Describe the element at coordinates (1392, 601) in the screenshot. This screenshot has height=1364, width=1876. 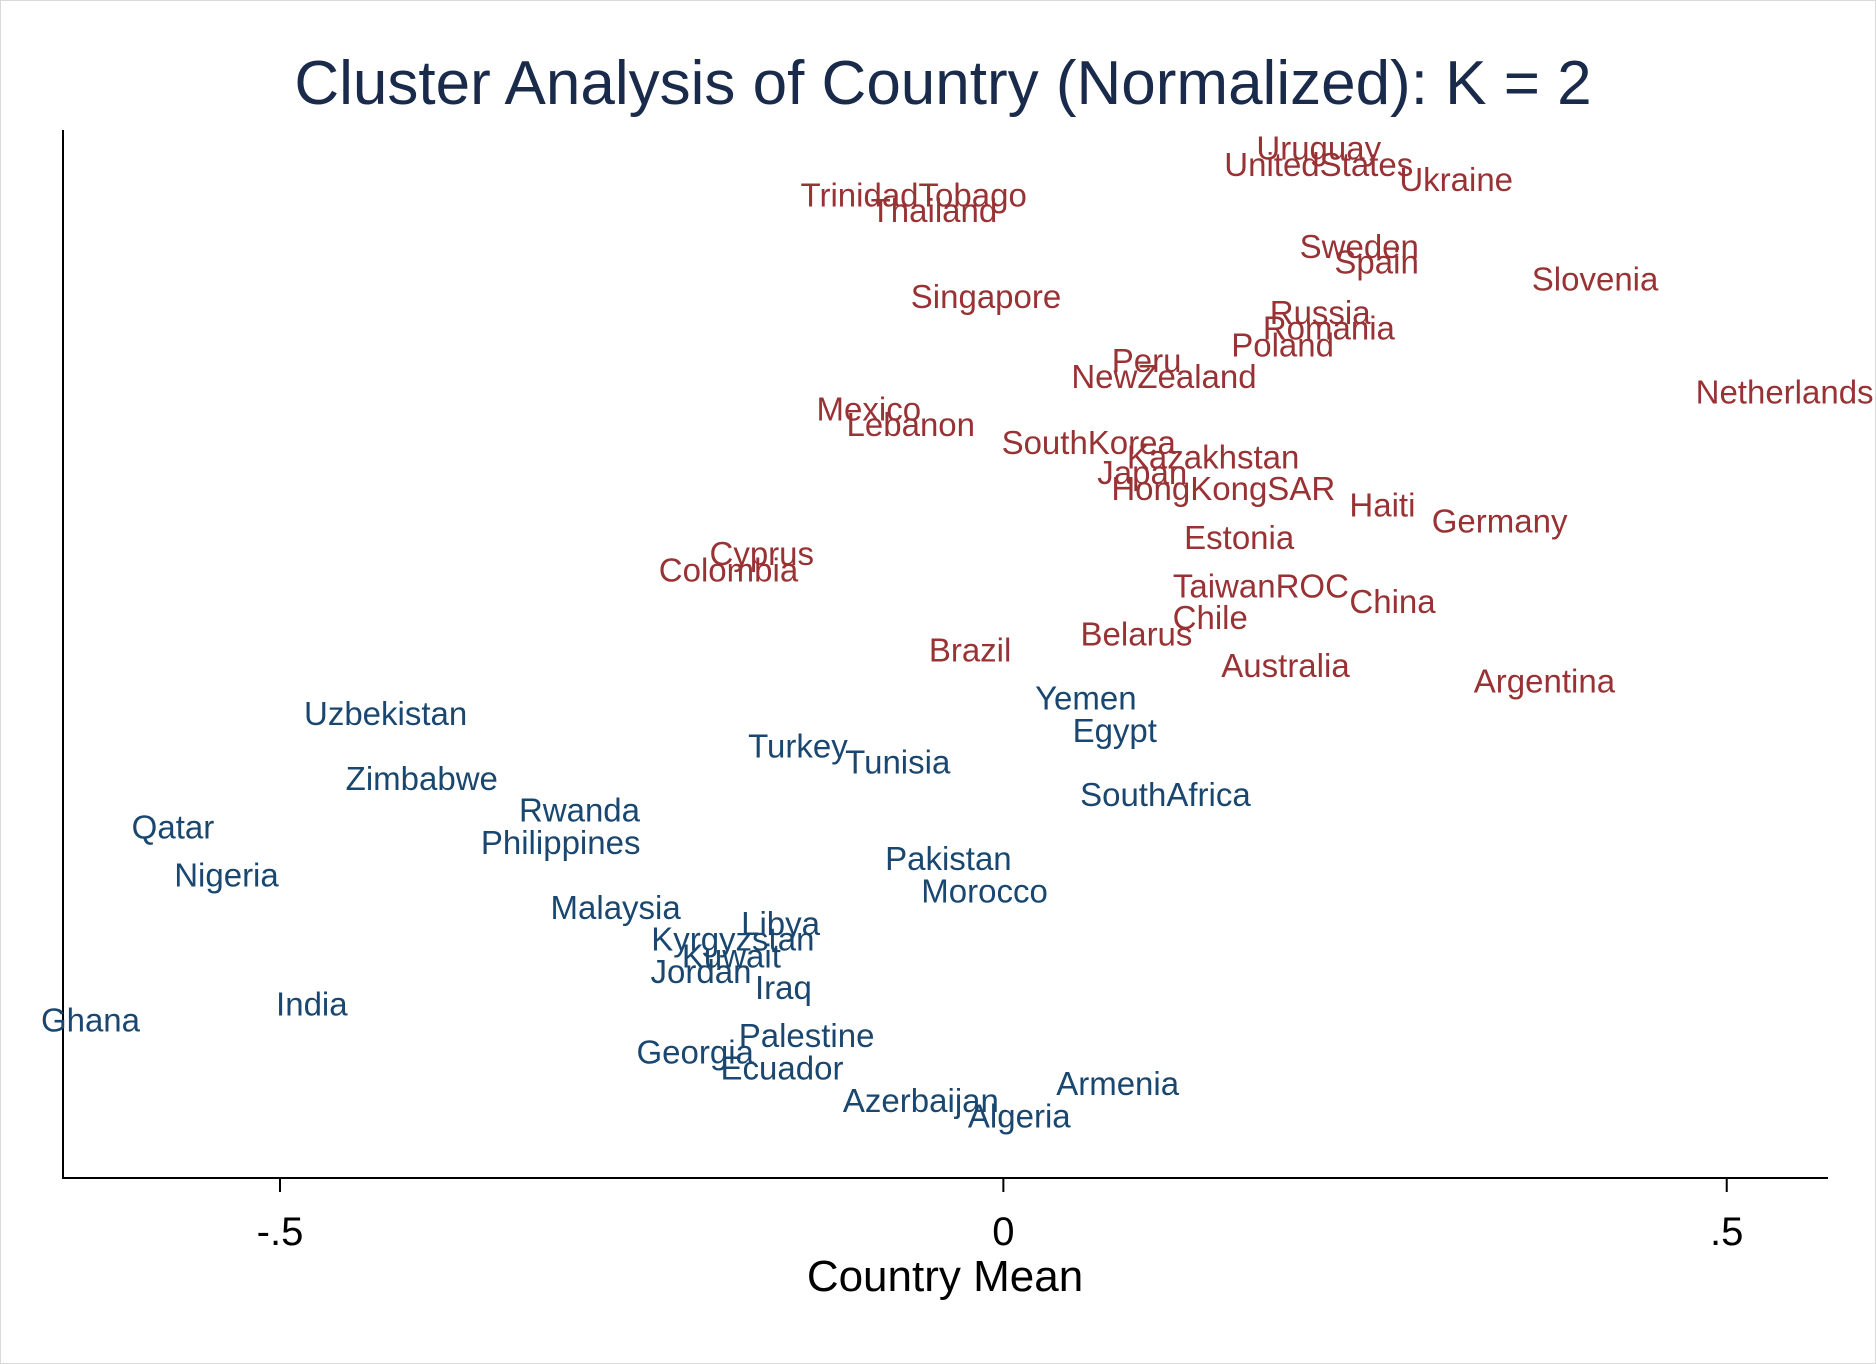
I see `point-label: China` at that location.